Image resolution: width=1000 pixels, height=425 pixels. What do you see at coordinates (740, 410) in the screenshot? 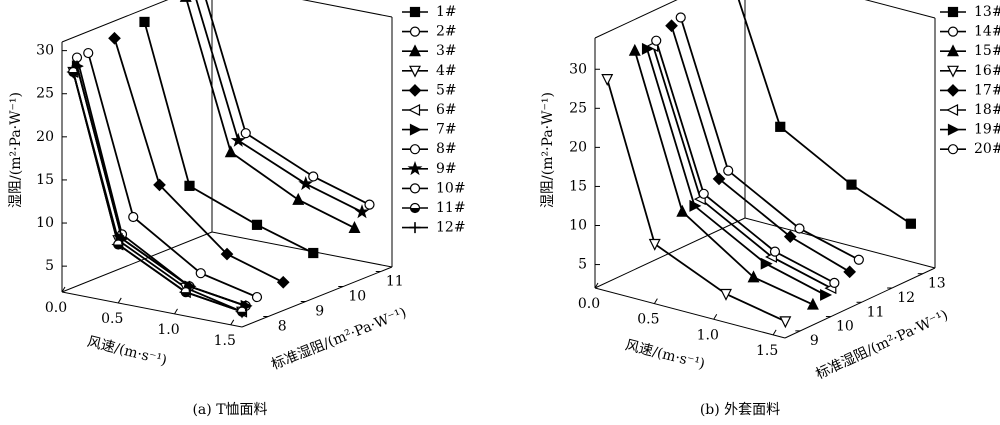
I see `caption: (b) 外套面料` at bounding box center [740, 410].